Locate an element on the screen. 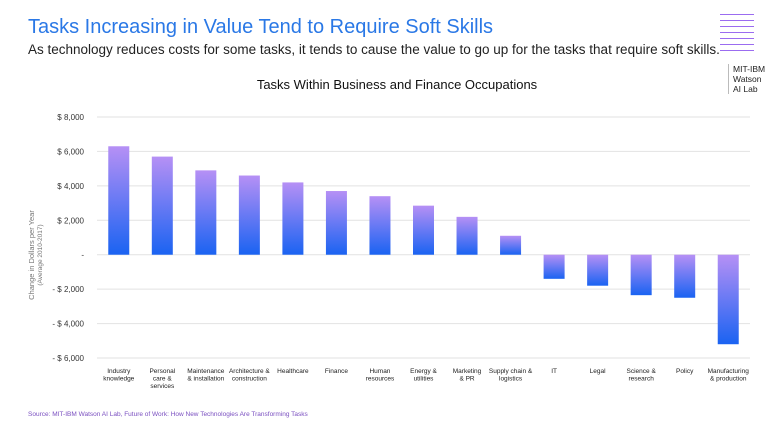  logo-line-2: Watson is located at coordinates (747, 79).